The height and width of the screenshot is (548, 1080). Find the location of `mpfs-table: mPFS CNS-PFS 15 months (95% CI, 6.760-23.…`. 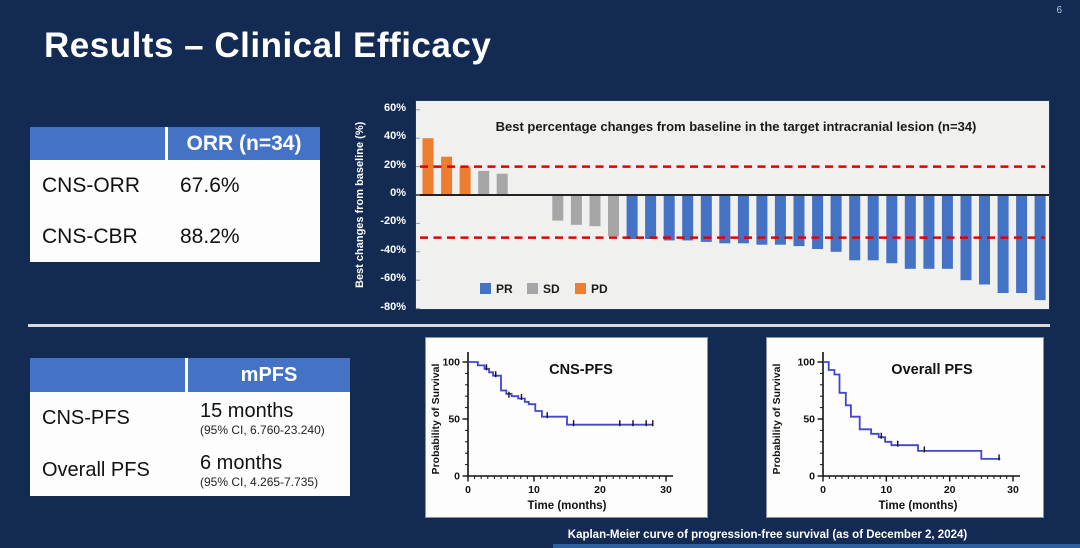

mpfs-table: mPFS CNS-PFS 15 months (95% CI, 6.760-23.… is located at coordinates (190, 427).